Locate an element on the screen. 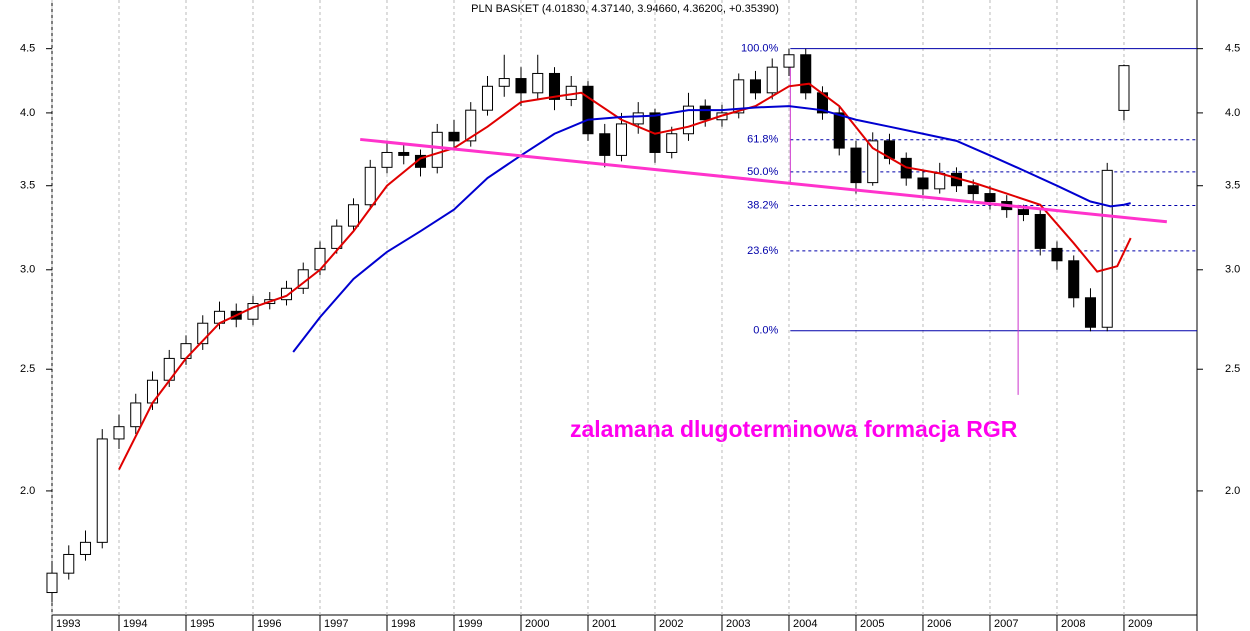  x-tick-label: 2009 is located at coordinates (1140, 624).